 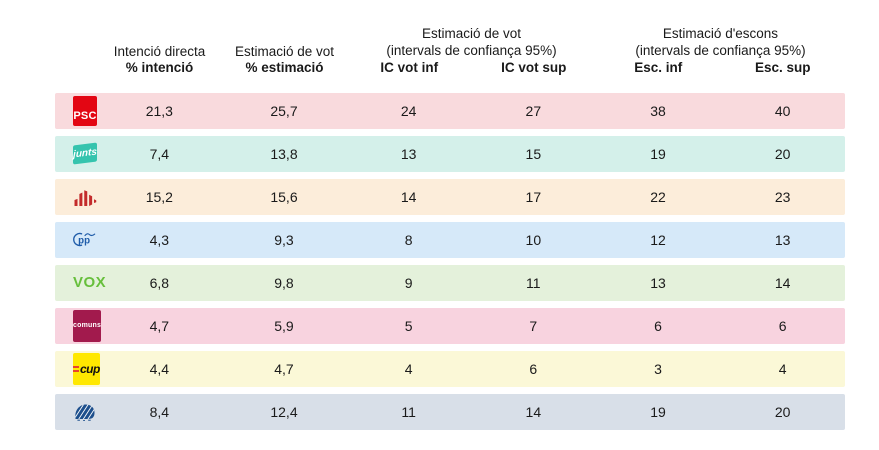 I want to click on cup-stripes-icon, so click(x=76, y=368).